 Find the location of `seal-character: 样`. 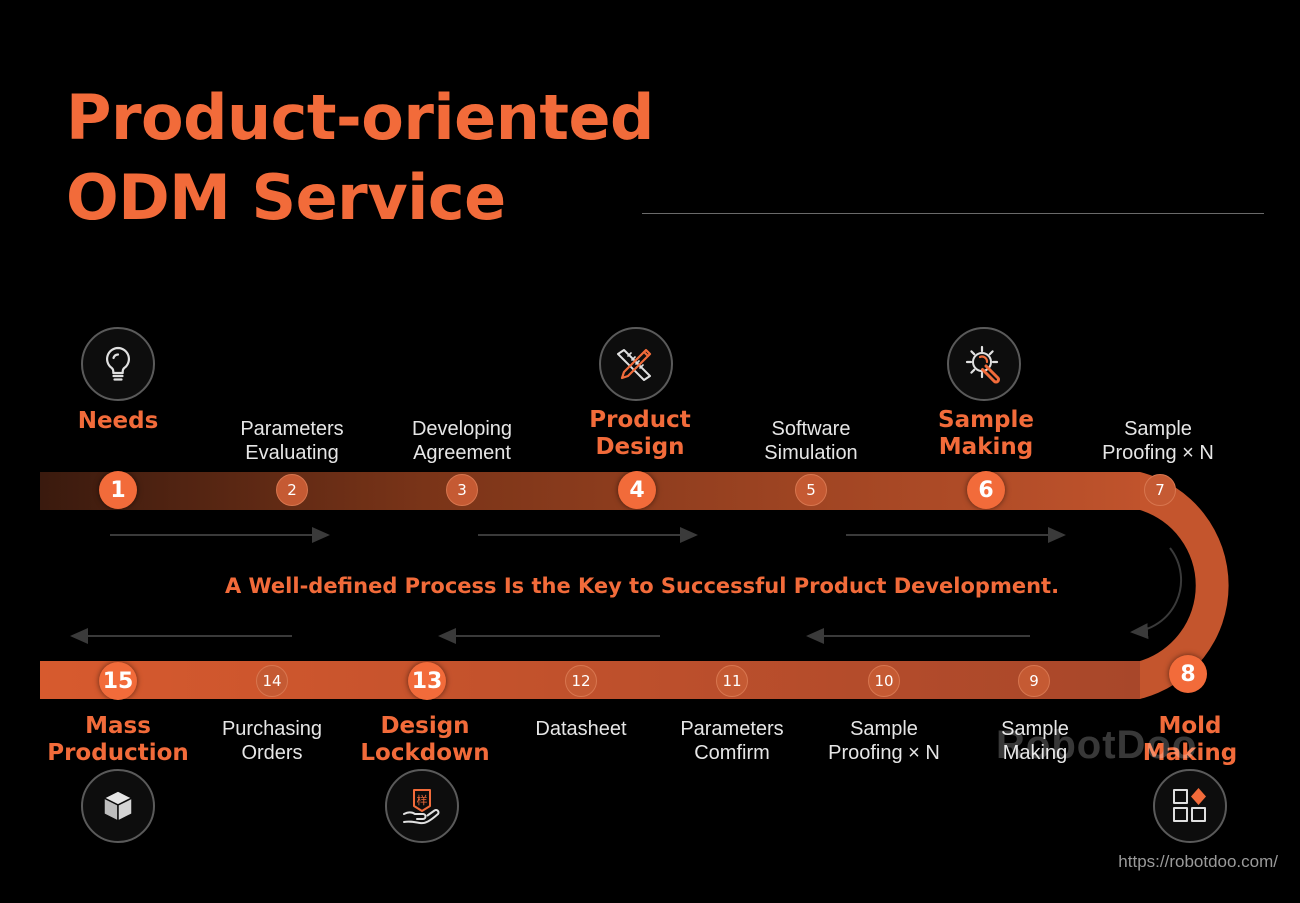

seal-character: 样 is located at coordinates (422, 800).